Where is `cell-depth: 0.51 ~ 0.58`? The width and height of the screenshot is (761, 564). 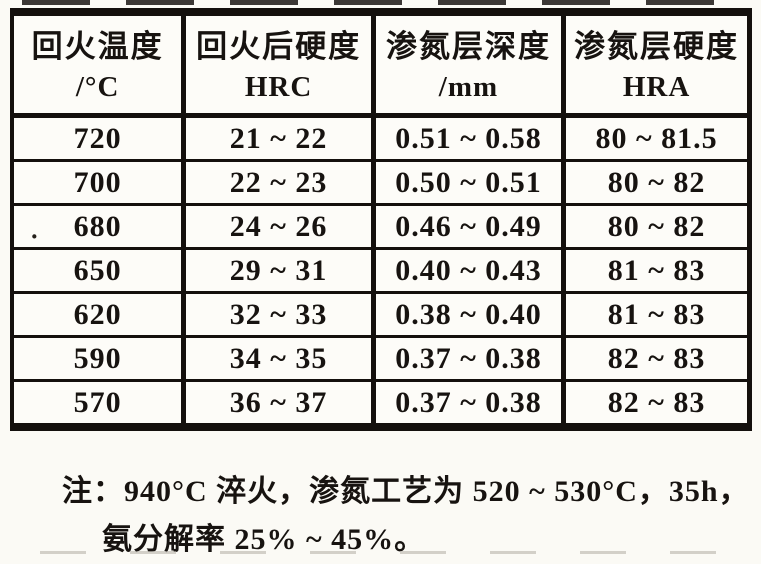 cell-depth: 0.51 ~ 0.58 is located at coordinates (467, 138).